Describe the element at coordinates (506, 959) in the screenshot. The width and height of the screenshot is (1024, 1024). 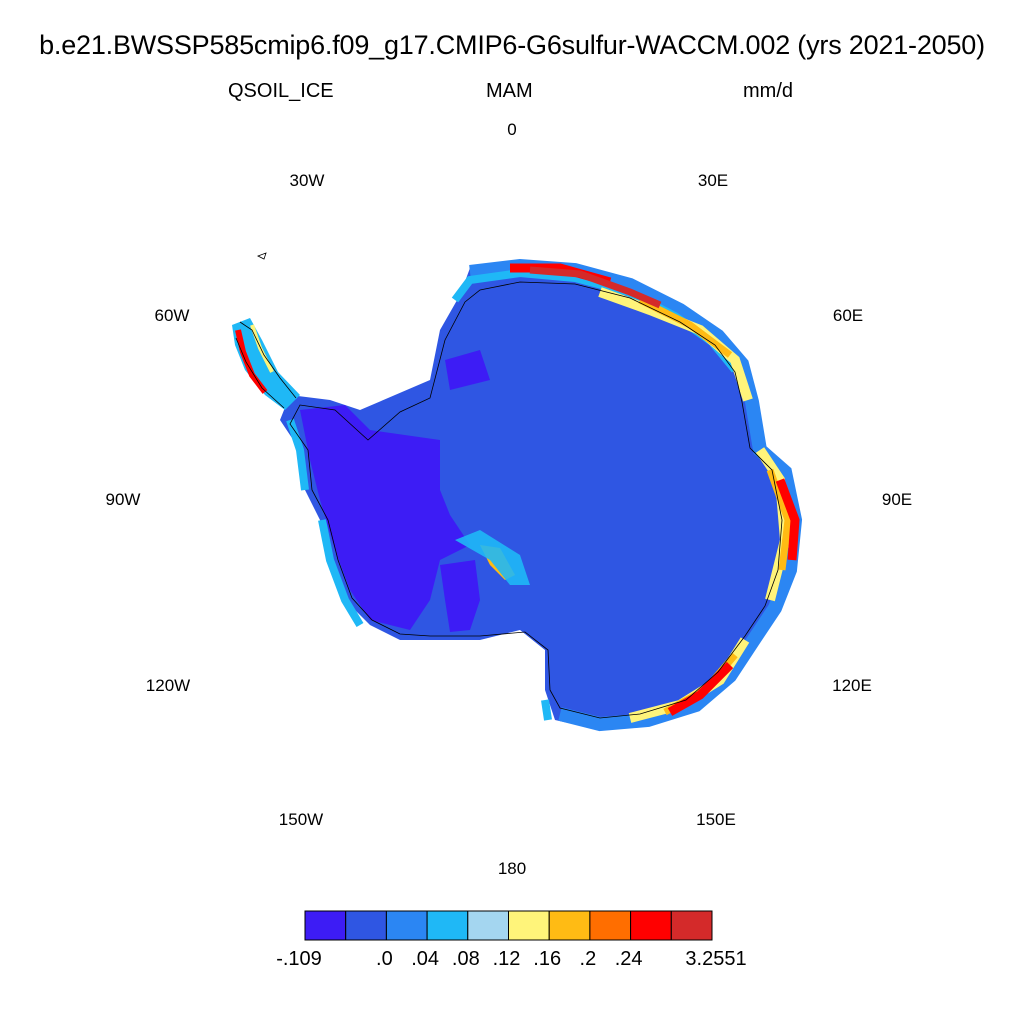
I see `colorbar-tick-label: .12` at that location.